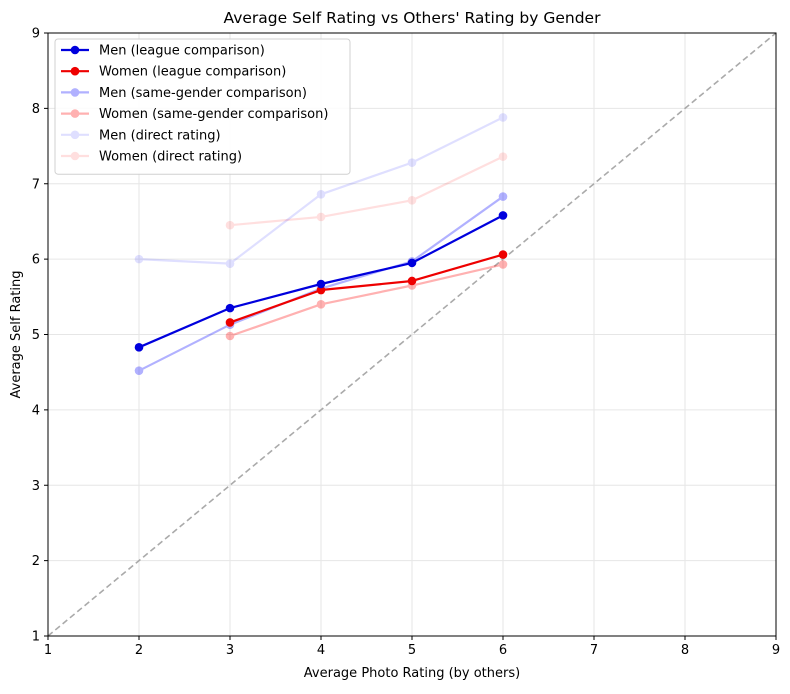 The width and height of the screenshot is (790, 694). What do you see at coordinates (594, 650) in the screenshot?
I see `x-tick-label: 7` at bounding box center [594, 650].